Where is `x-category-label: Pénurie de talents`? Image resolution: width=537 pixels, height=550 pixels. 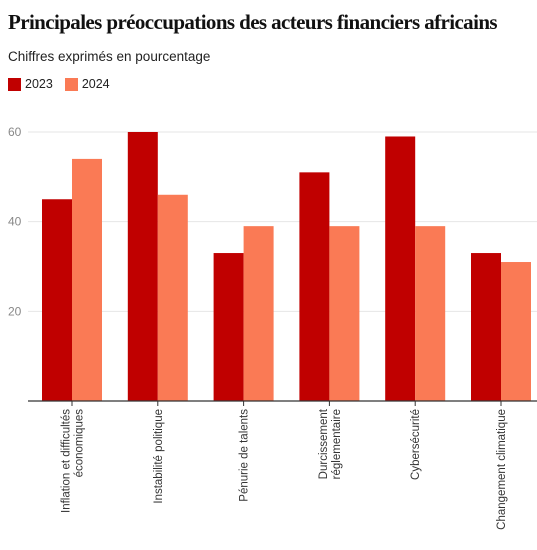
x-category-label: Pénurie de talents is located at coordinates (245, 455).